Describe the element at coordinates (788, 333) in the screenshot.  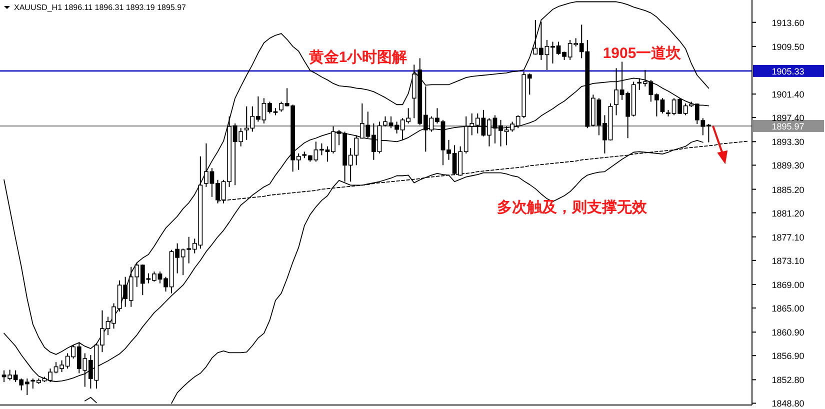
I see `y-tick-label: 1860.90` at that location.